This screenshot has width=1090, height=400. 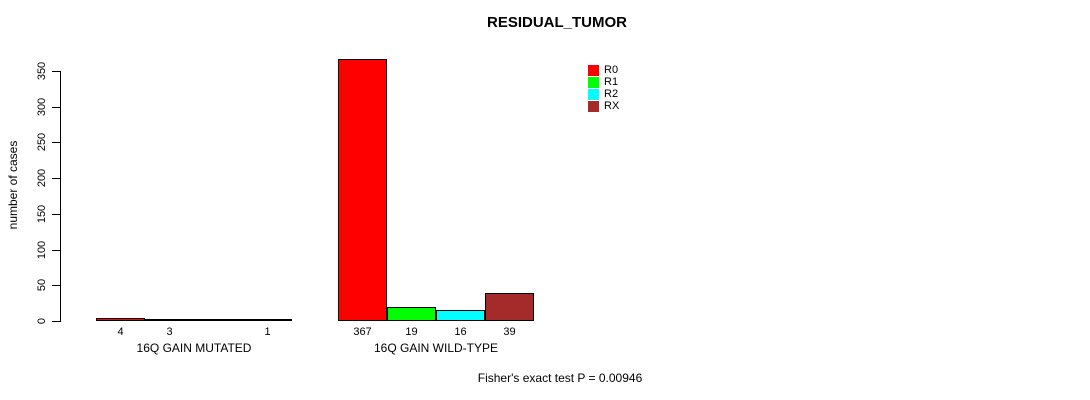 What do you see at coordinates (612, 106) in the screenshot?
I see `legend-label-rx: RX` at bounding box center [612, 106].